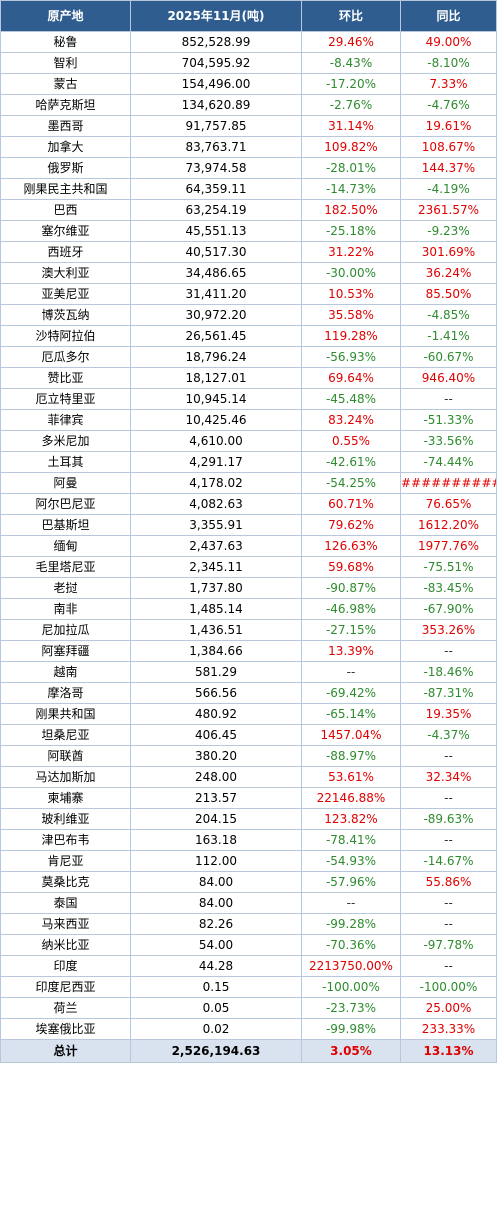 The width and height of the screenshot is (497, 1208). I want to click on mom-cell: -46.98%, so click(351, 609).